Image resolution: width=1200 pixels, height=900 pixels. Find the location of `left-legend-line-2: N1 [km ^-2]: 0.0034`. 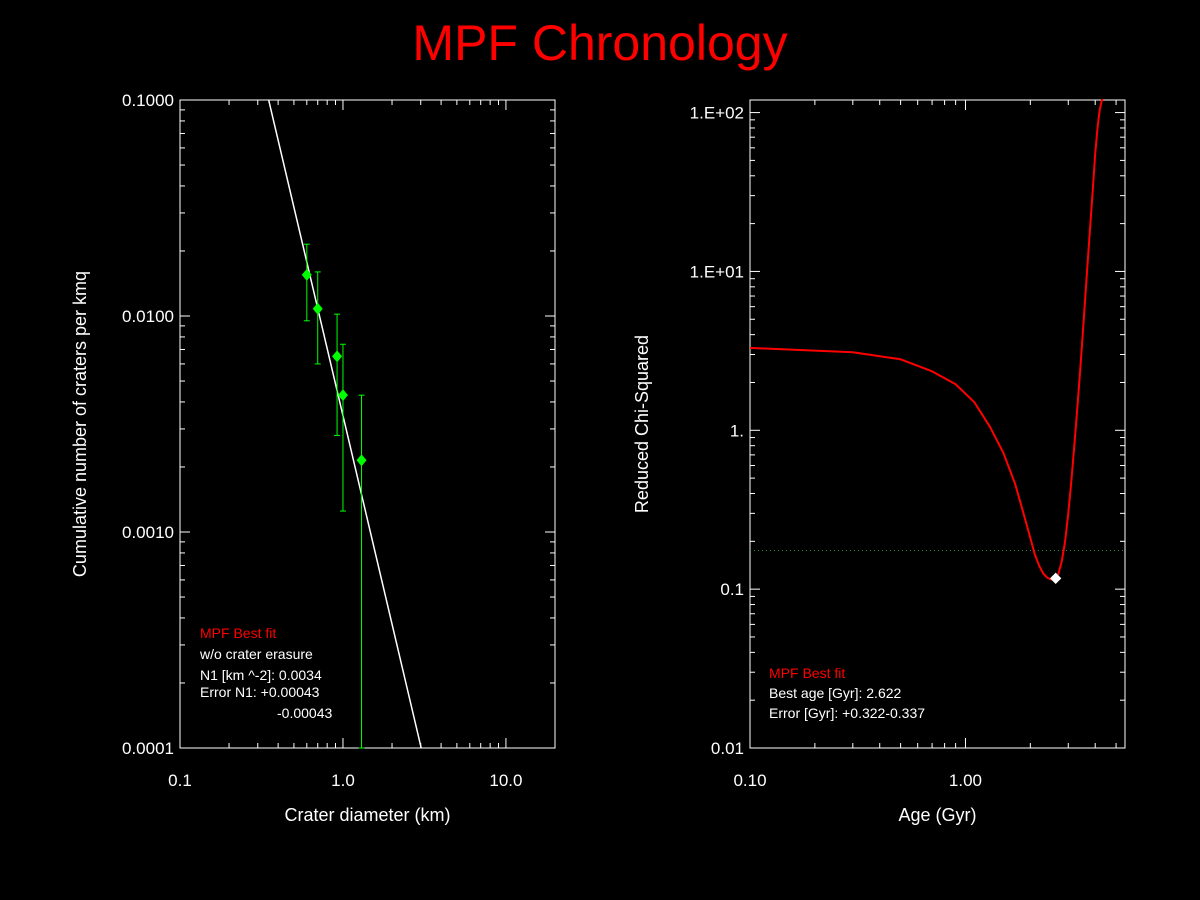

left-legend-line-2: N1 [km ^-2]: 0.0034 is located at coordinates (261, 675).